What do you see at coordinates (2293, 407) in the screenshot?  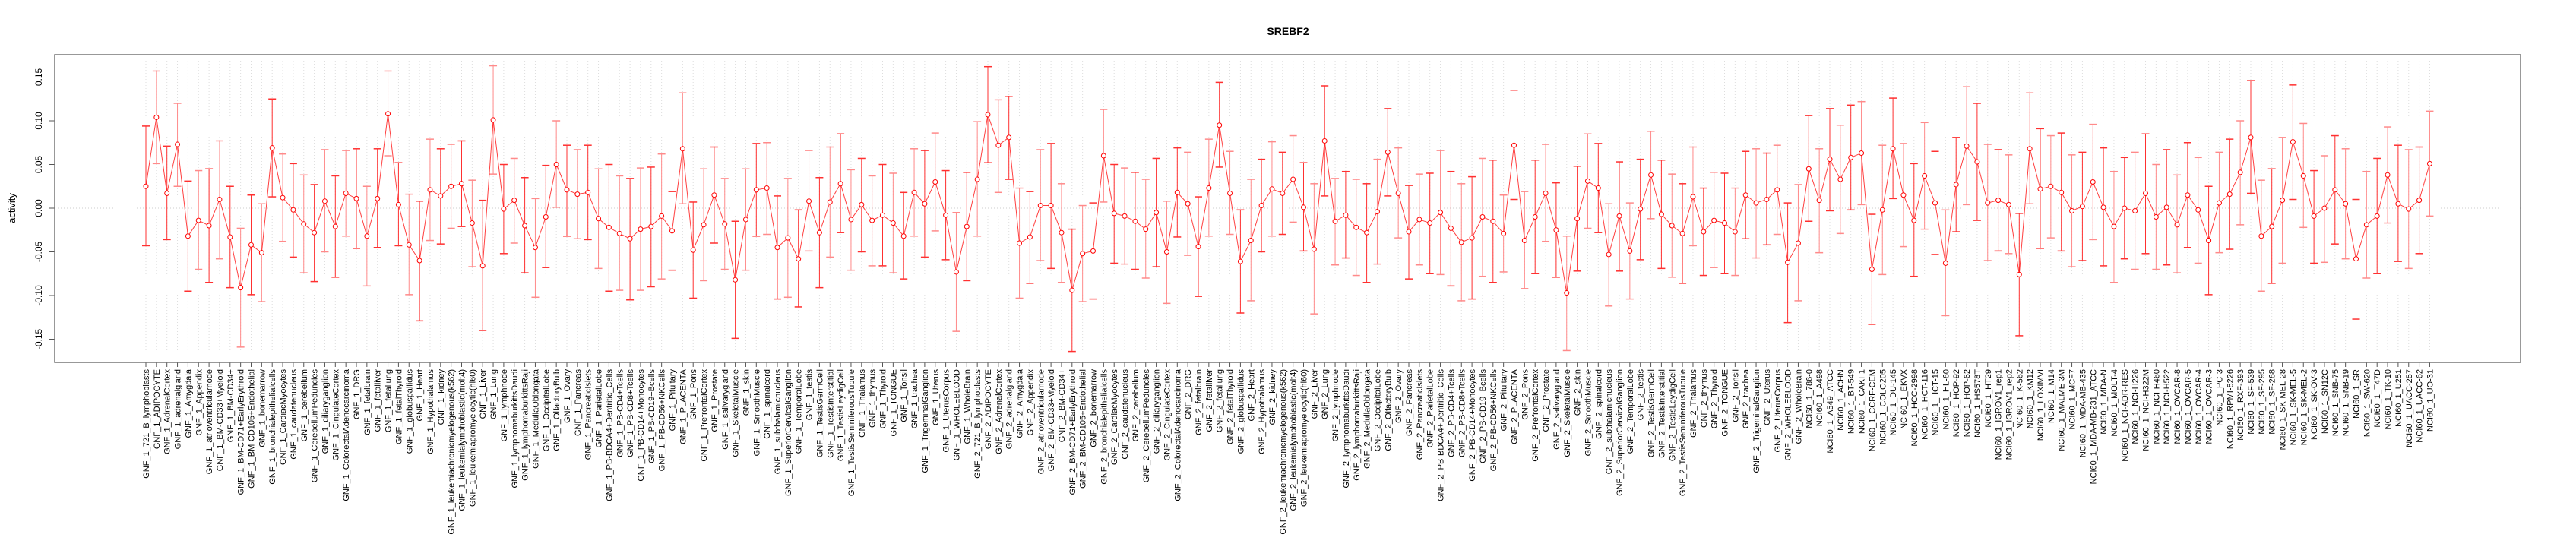 I see `x-tick-label: NCI60_1_SK-MEL-5` at bounding box center [2293, 407].